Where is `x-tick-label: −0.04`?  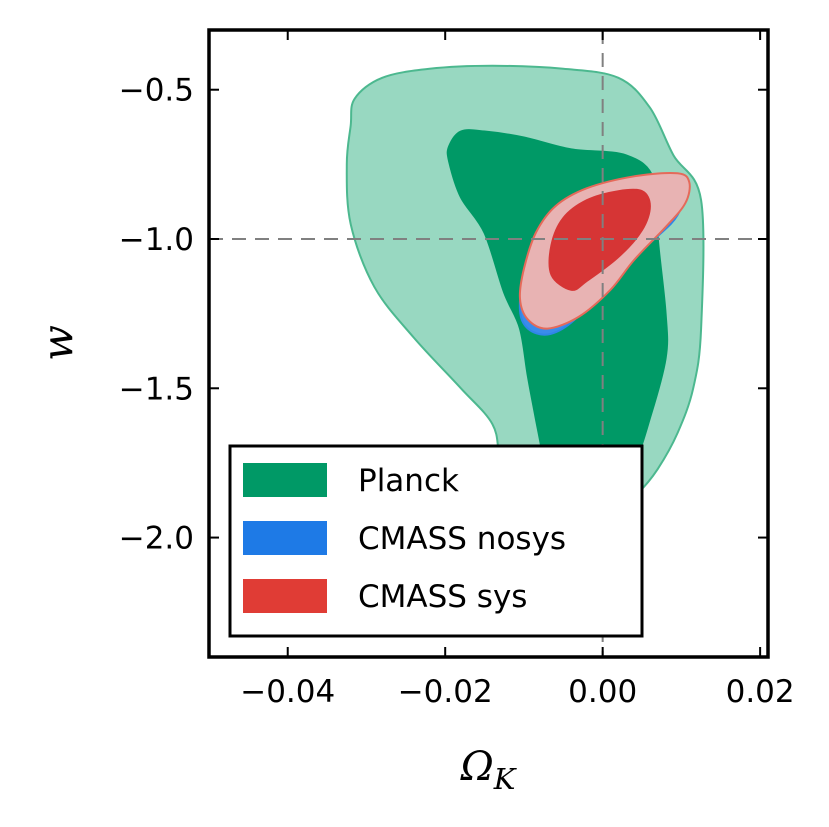 x-tick-label: −0.04 is located at coordinates (287, 692).